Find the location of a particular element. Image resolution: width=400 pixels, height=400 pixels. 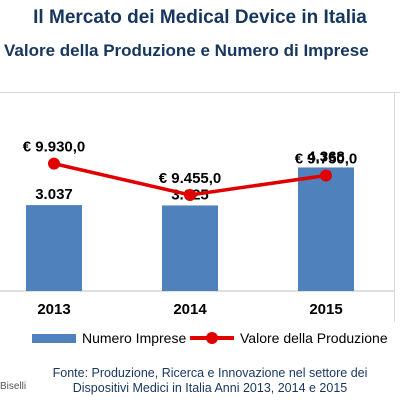

legend-label-line: Valore della Produzione is located at coordinates (314, 338).